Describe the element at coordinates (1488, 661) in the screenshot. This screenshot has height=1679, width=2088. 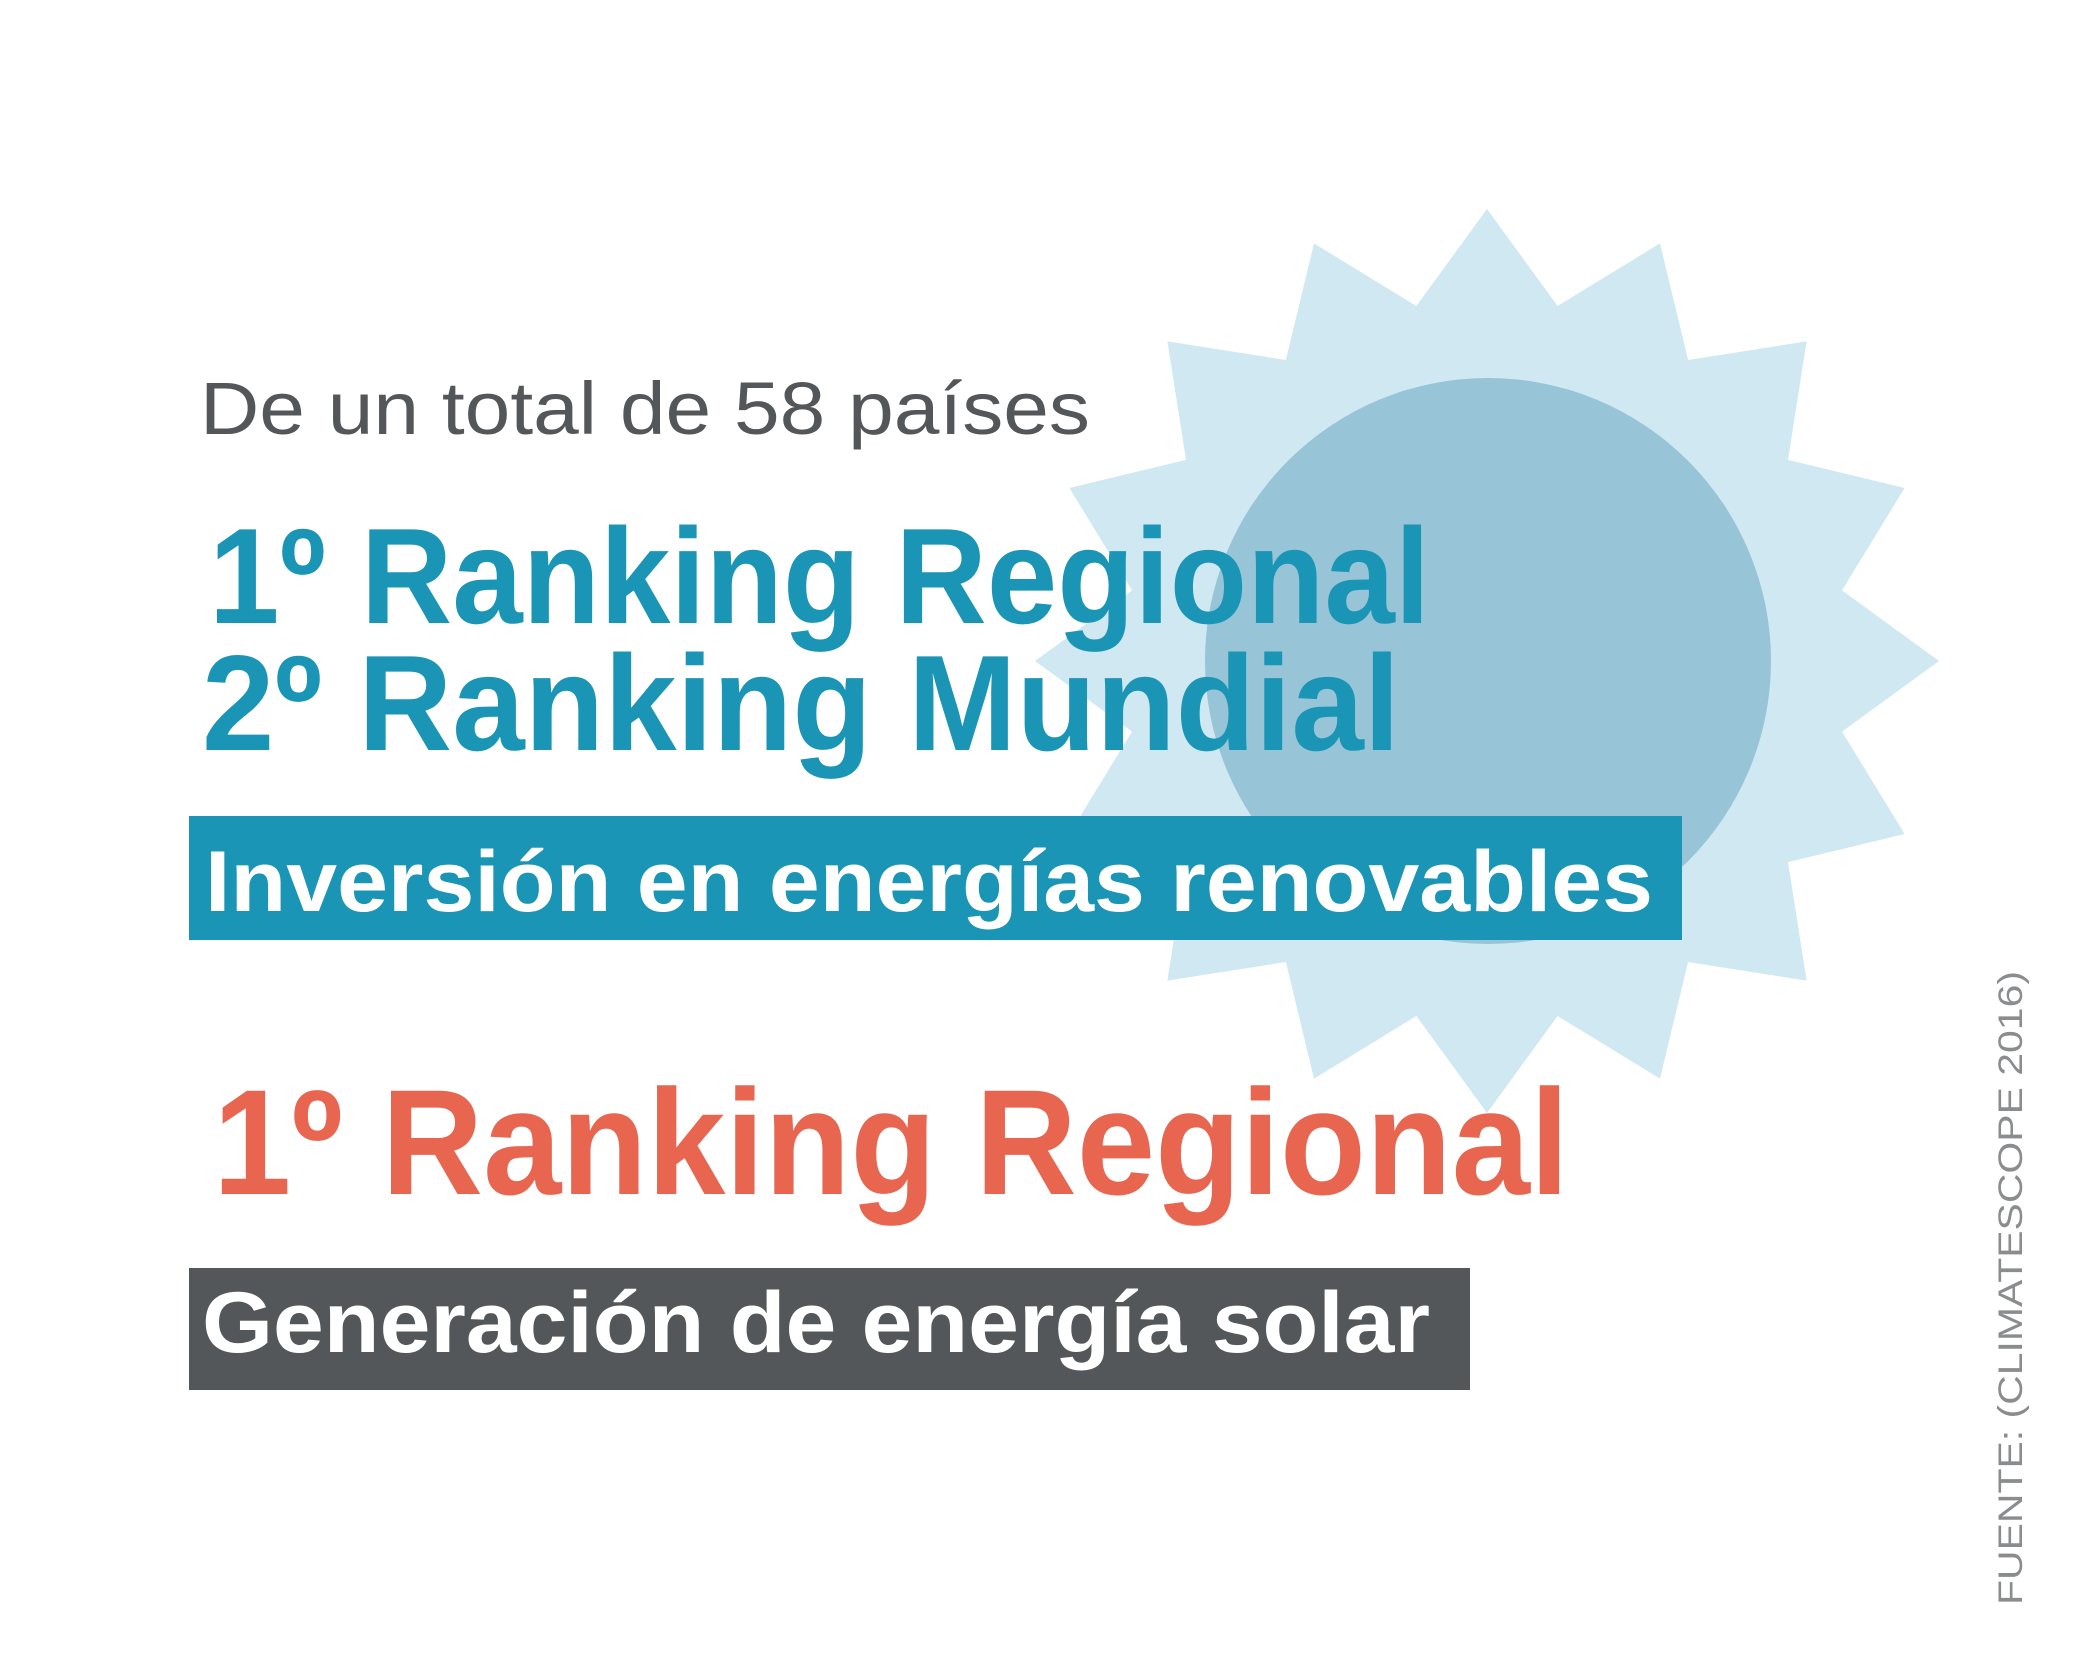
I see `sun-disc` at that location.